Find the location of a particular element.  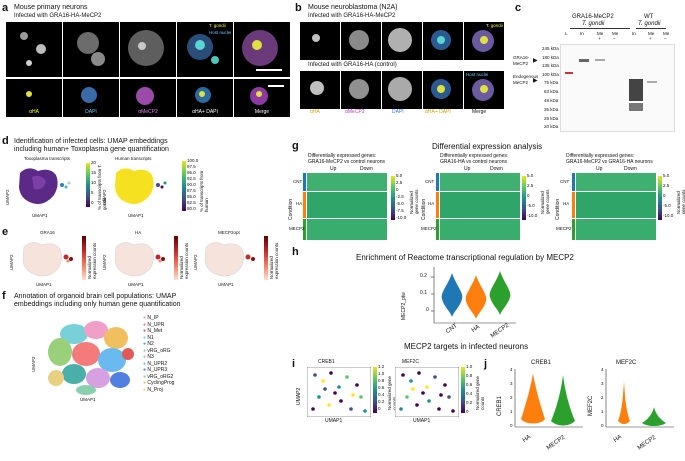

panel-label-f: f is located at coordinates (4, 296).